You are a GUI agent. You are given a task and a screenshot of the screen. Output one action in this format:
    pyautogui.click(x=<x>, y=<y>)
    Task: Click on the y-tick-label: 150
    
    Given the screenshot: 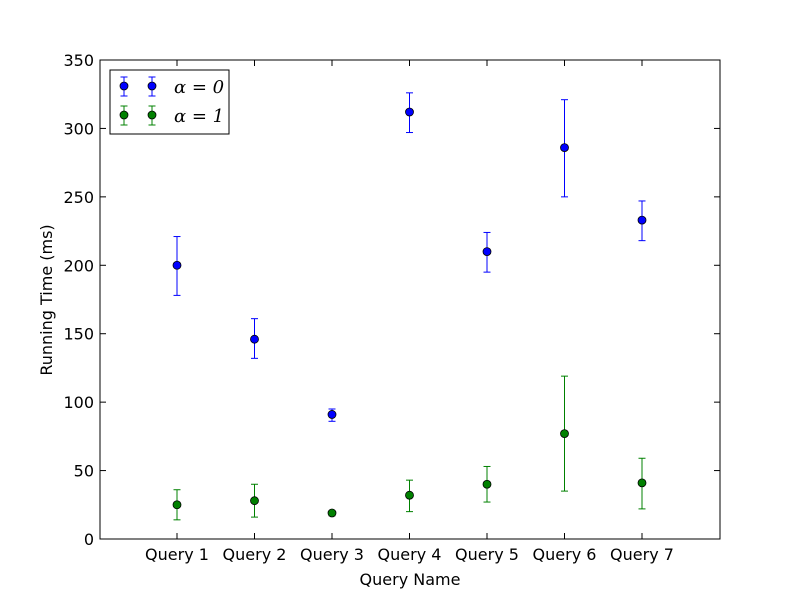 What is the action you would take?
    pyautogui.click(x=78, y=334)
    